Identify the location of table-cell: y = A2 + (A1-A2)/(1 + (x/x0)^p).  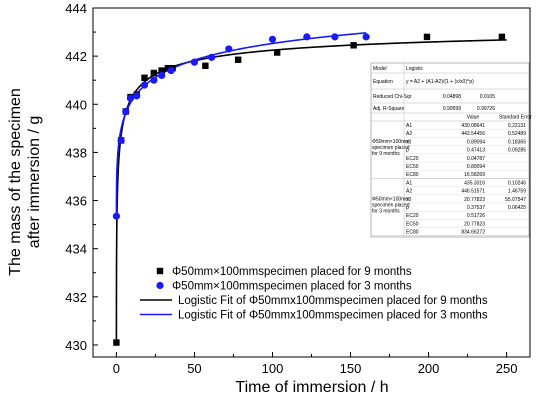
(440, 82).